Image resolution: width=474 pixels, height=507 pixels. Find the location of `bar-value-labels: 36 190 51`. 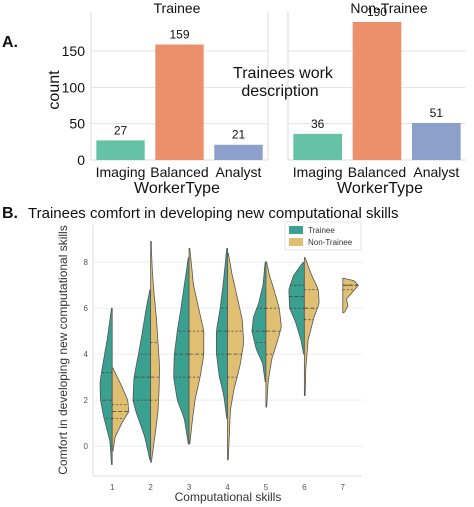

bar-value-labels: 36 190 51 is located at coordinates (377, 68).